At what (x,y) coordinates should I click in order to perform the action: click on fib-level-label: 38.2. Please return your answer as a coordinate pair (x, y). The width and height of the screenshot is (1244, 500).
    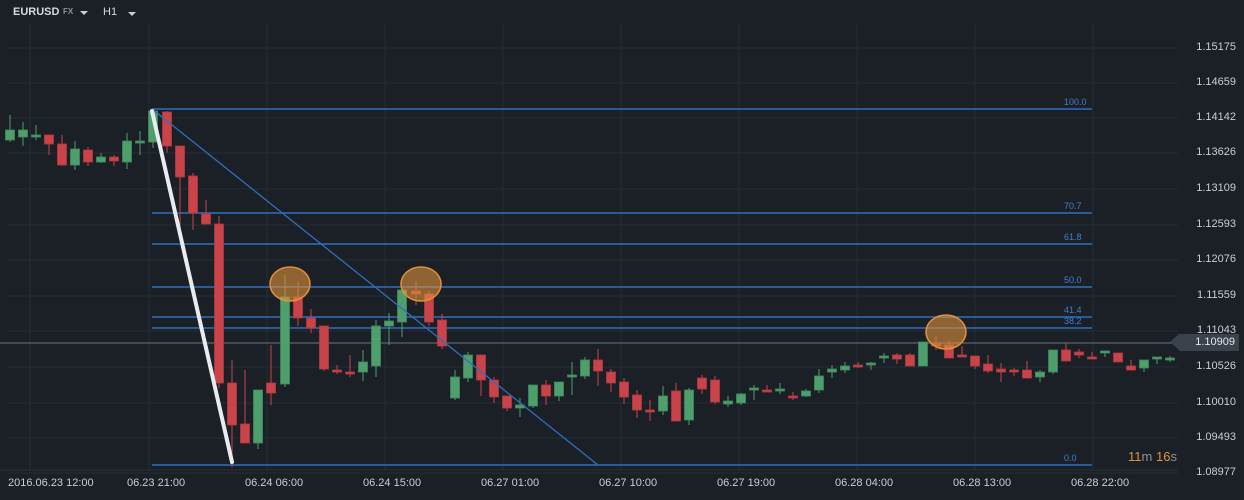
    Looking at the image, I should click on (1073, 321).